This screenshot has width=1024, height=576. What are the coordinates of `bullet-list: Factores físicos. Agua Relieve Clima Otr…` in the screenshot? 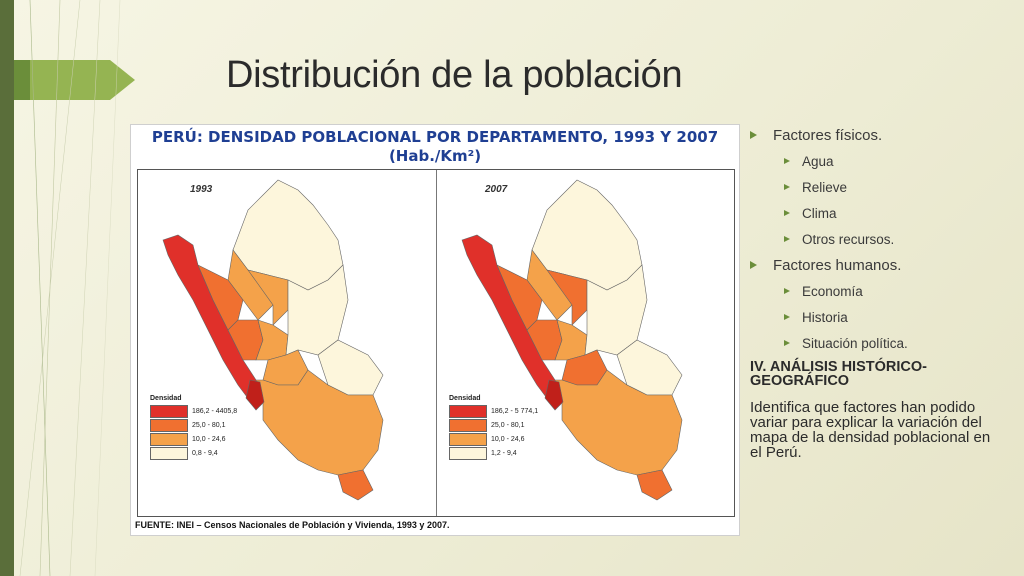 It's located at (880, 292).